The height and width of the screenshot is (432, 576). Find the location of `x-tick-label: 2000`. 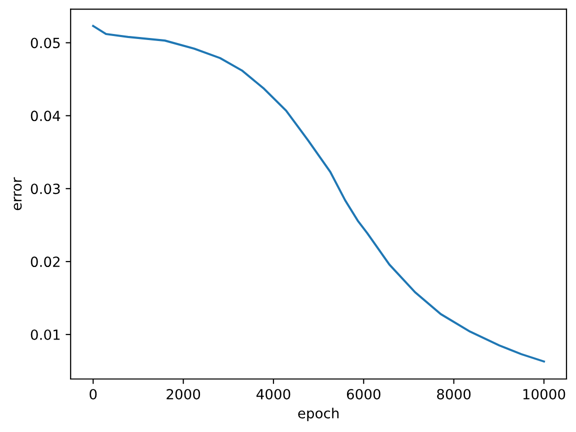

x-tick-label: 2000 is located at coordinates (183, 394).